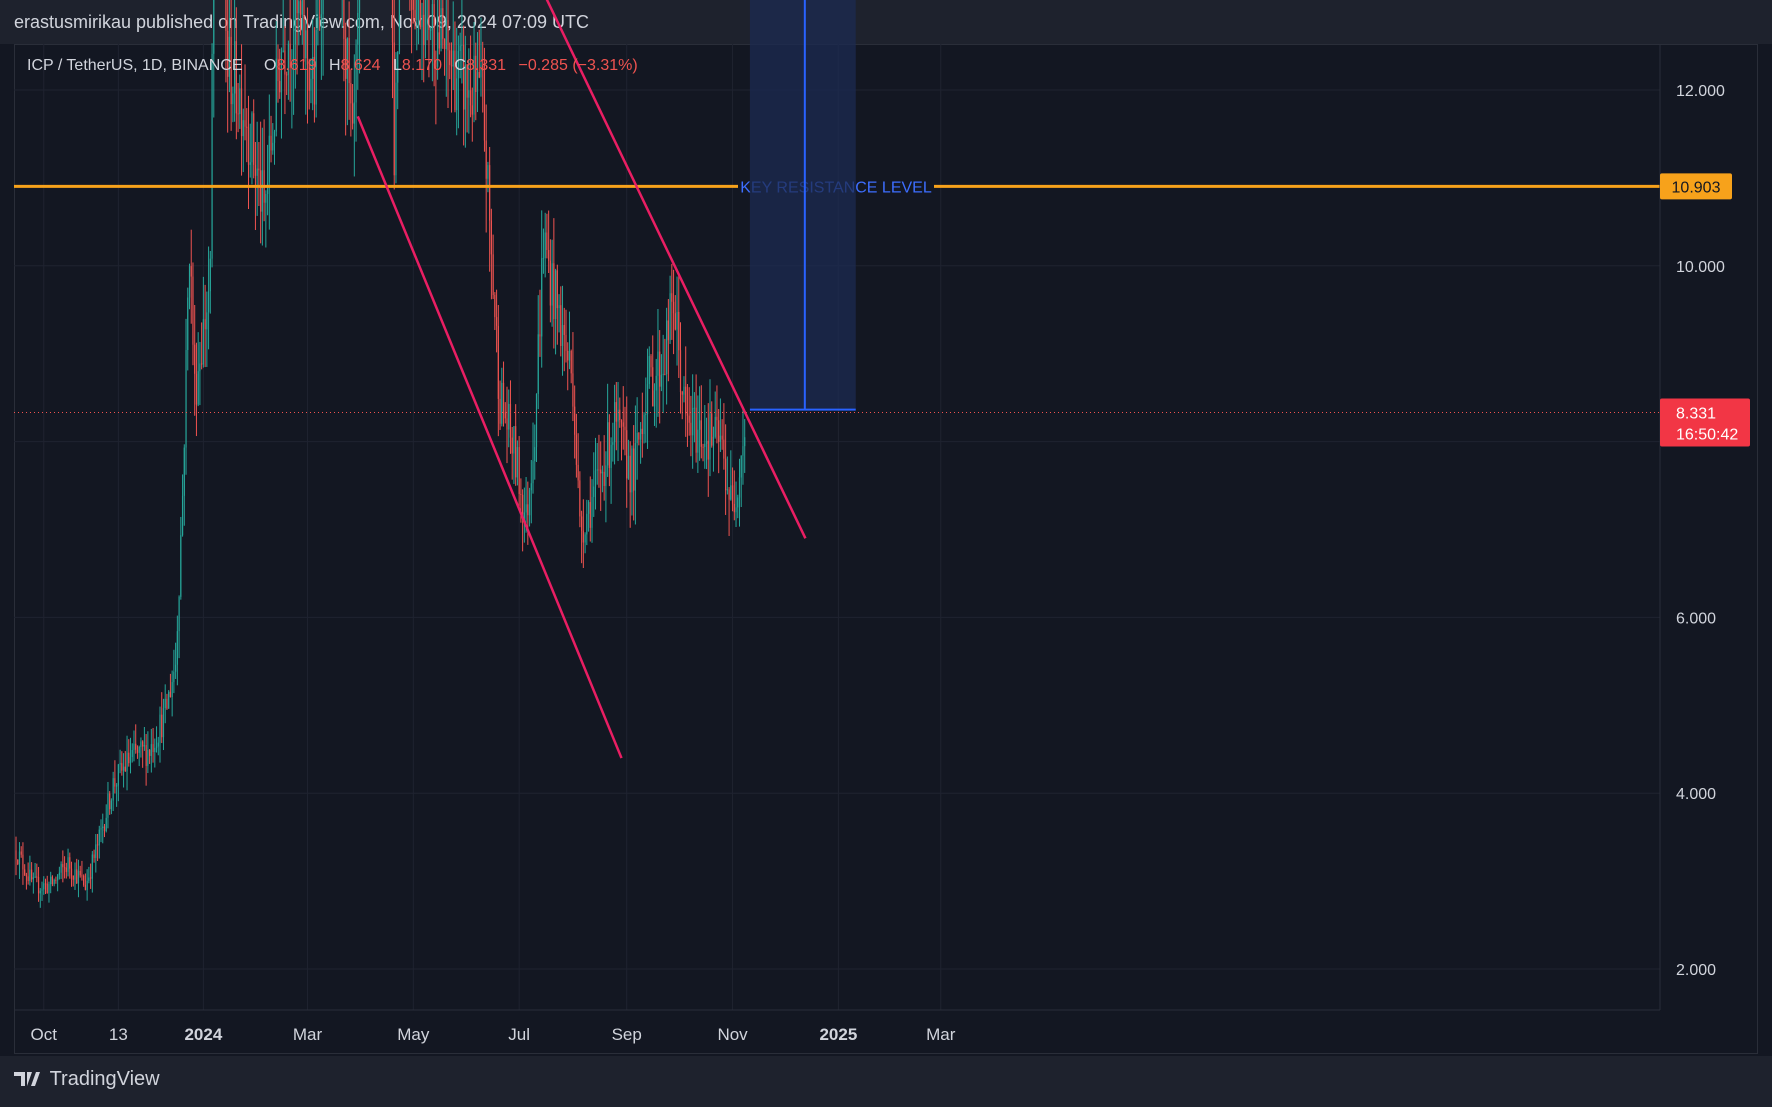 Image resolution: width=1772 pixels, height=1107 pixels. I want to click on price-range-measure: 12.612 (151.42%) 12,612, so click(801, 205).